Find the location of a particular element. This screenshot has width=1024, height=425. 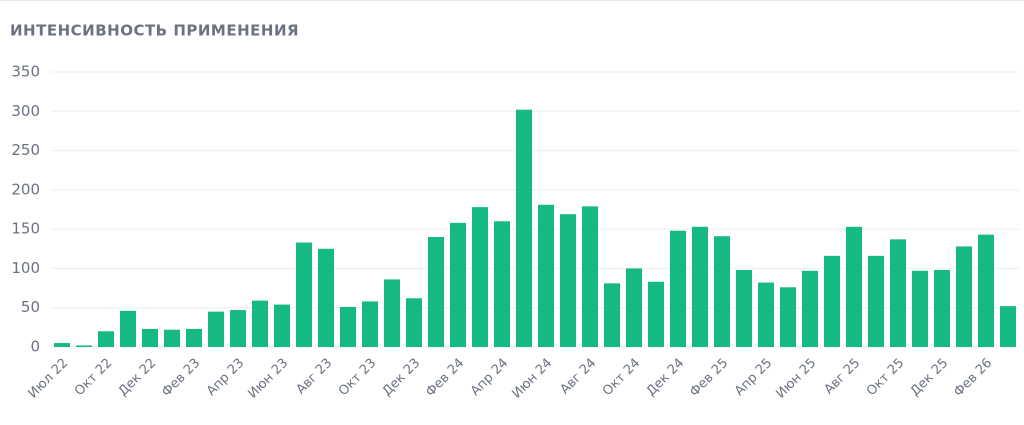

y-tick-label: 200 is located at coordinates (25, 189).